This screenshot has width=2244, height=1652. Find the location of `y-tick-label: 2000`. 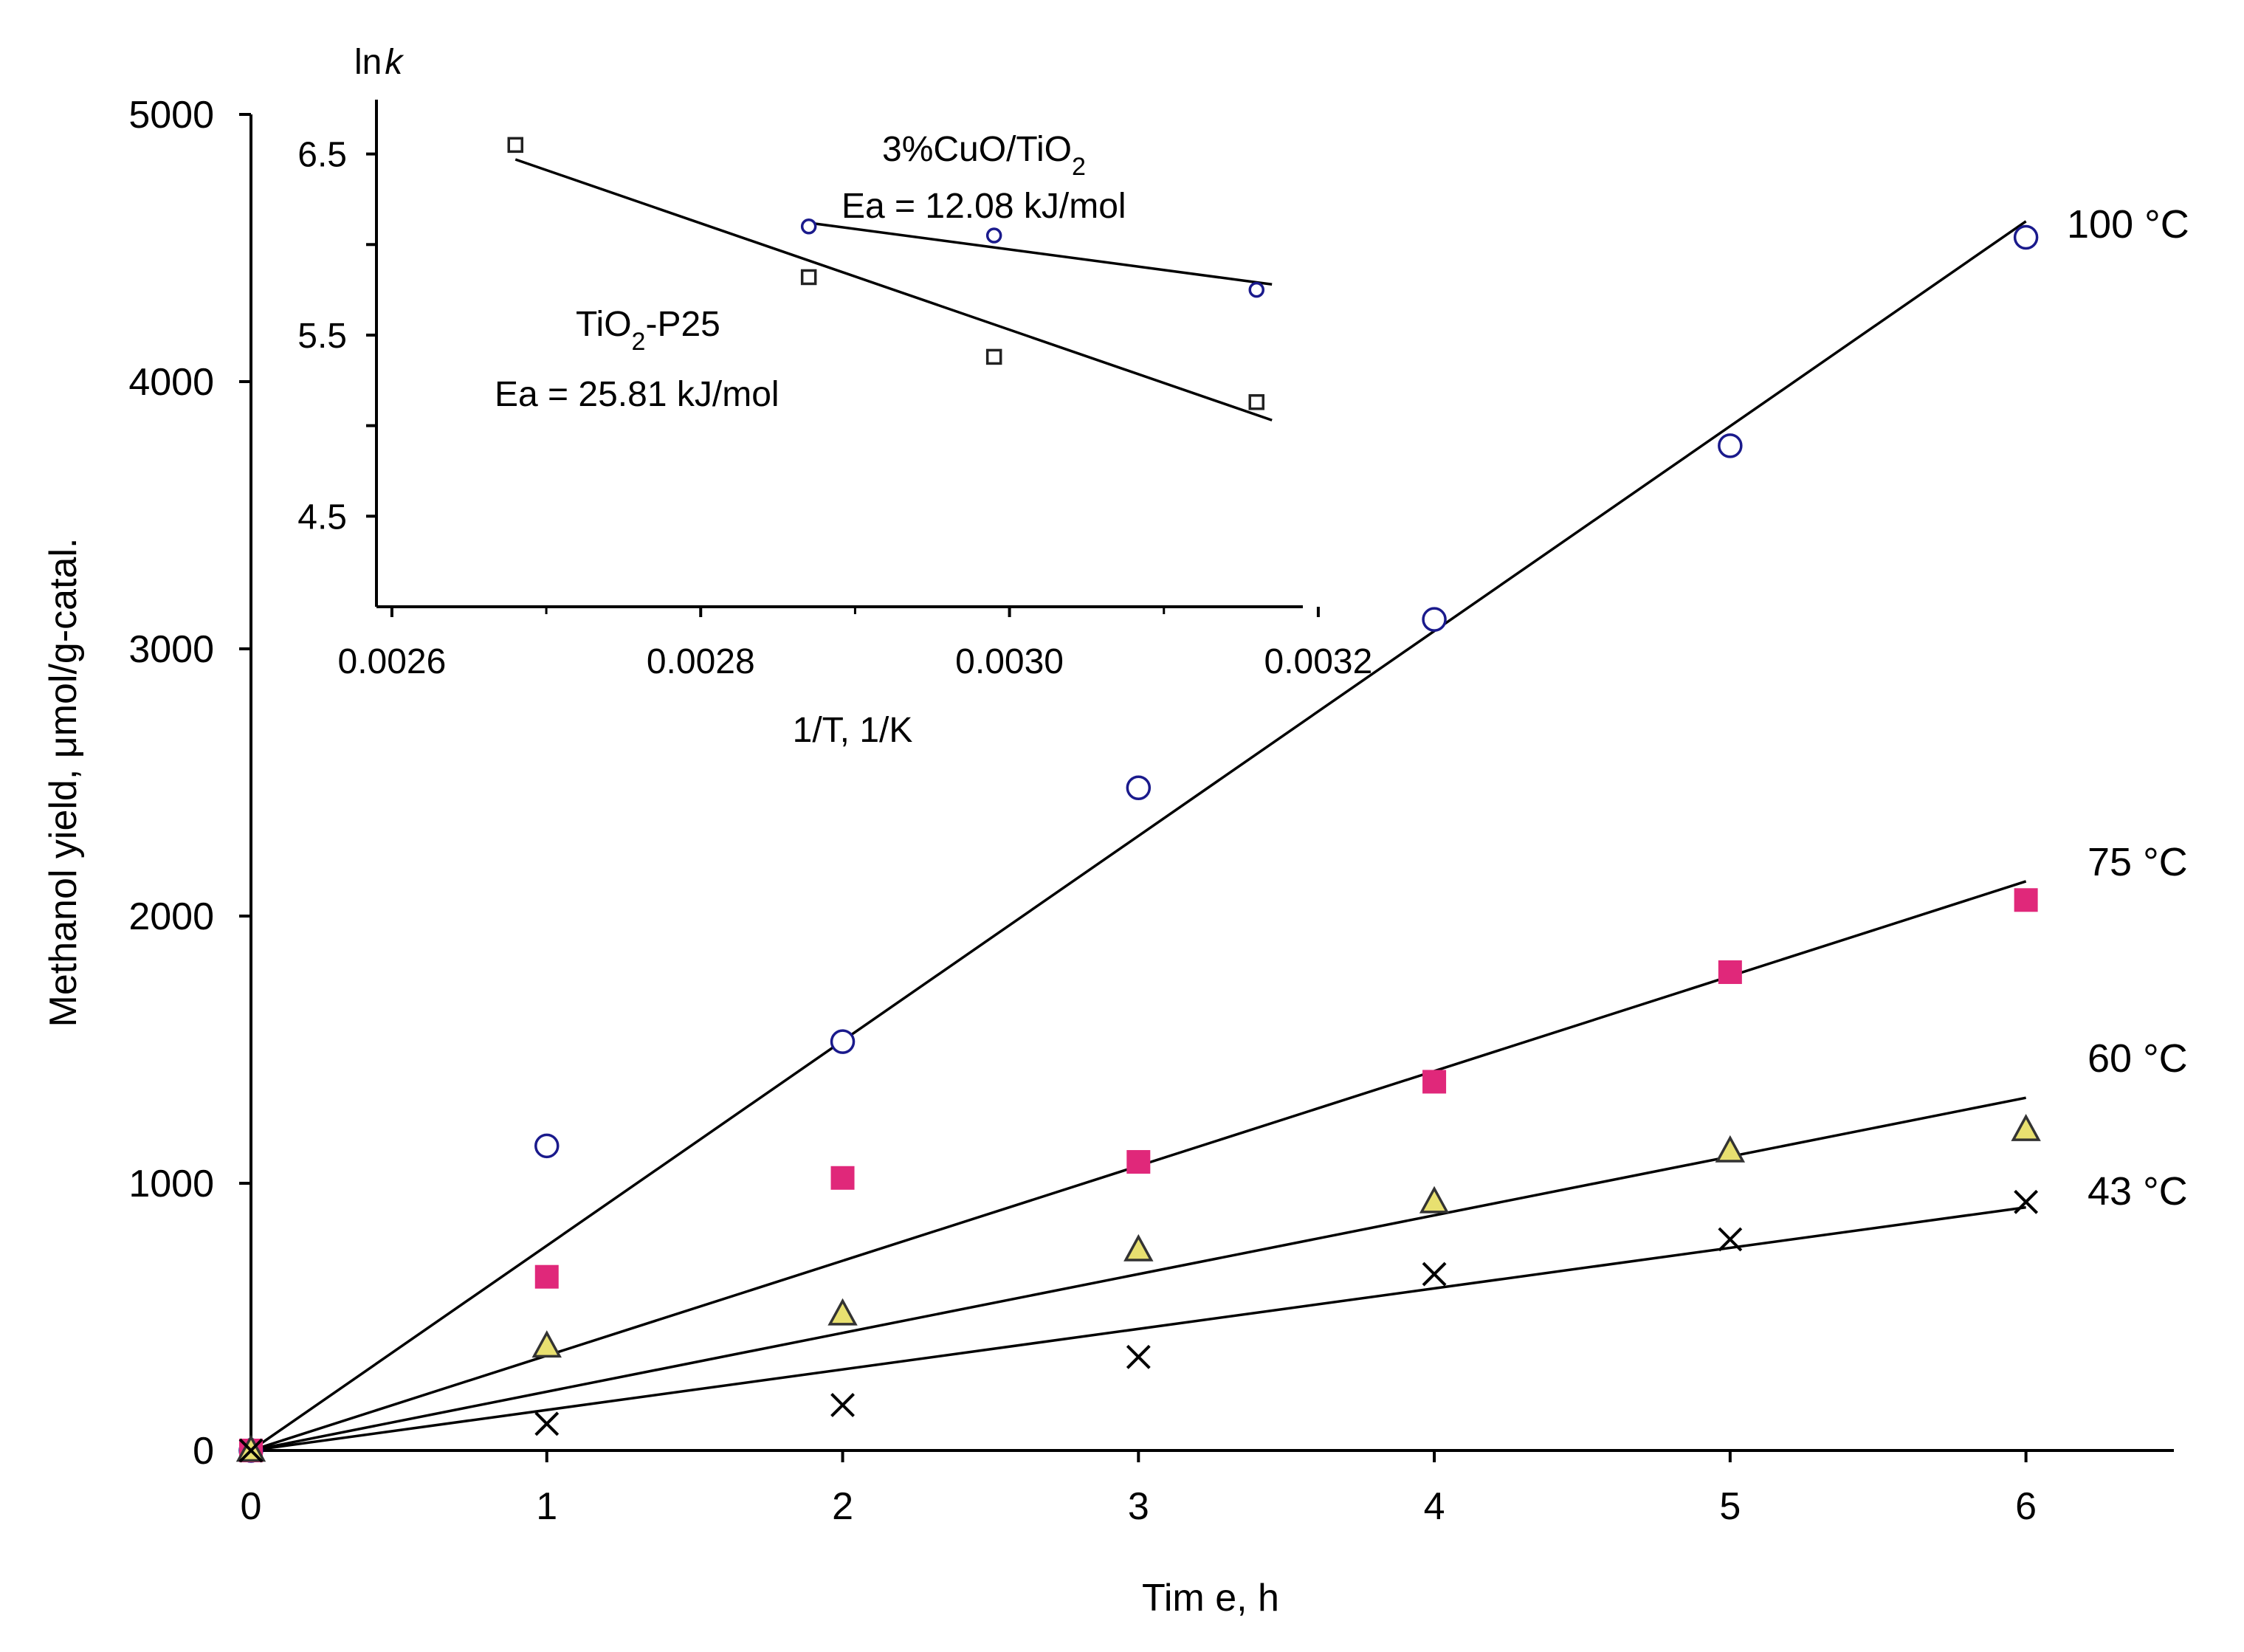

y-tick-label: 2000 is located at coordinates (171, 916).